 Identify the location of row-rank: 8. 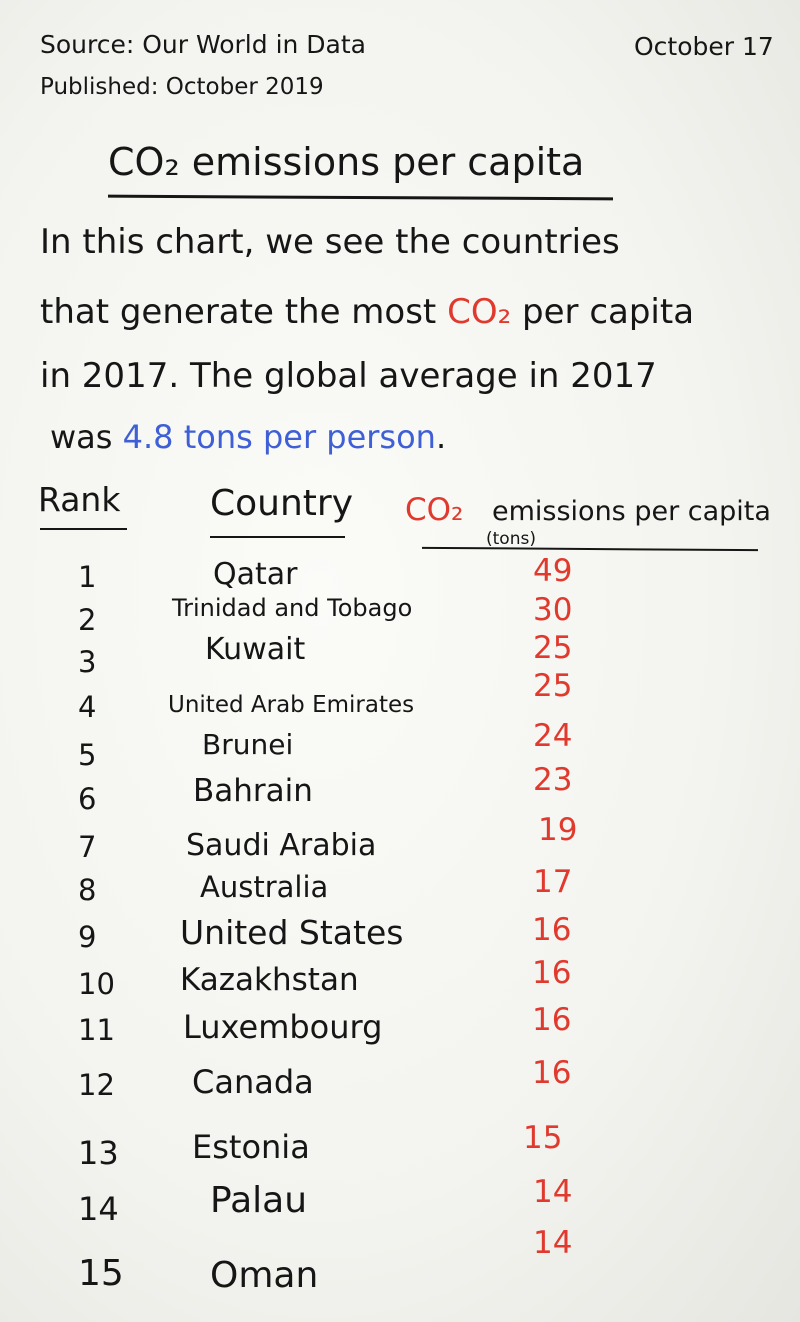
(87, 890).